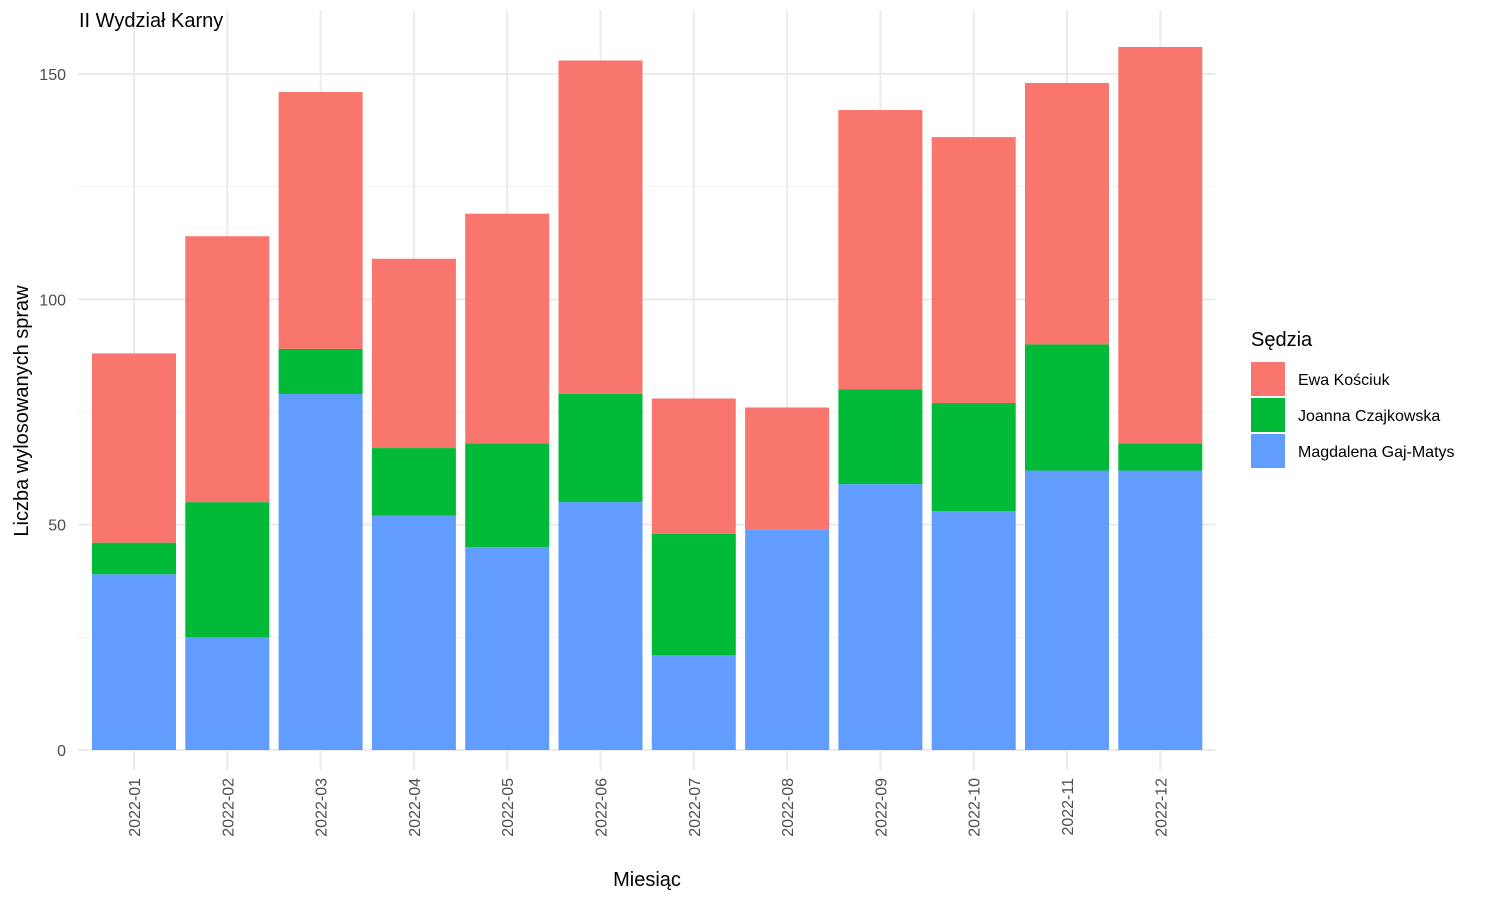 The width and height of the screenshot is (1500, 905). I want to click on x-axis-title: Miesiąc, so click(647, 880).